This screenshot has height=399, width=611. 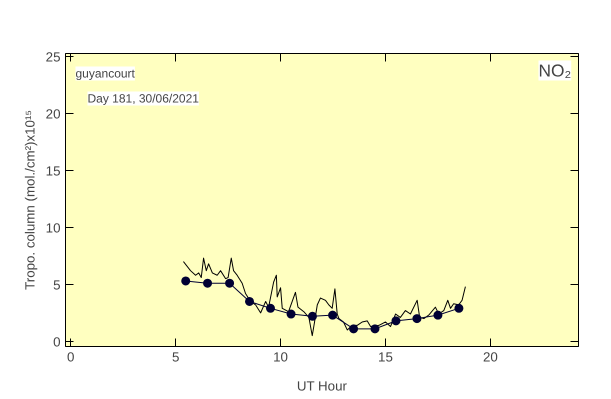 I want to click on y-tick-label: 5, so click(x=57, y=284).